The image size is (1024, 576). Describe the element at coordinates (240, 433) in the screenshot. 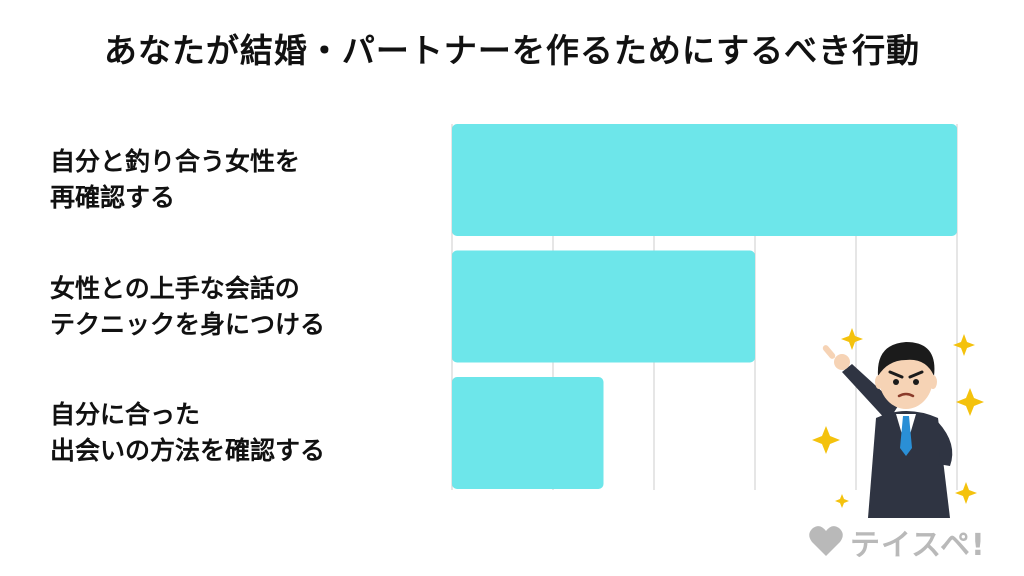

I see `category-label-3: 自分に合った出会いの方法を確認する` at that location.